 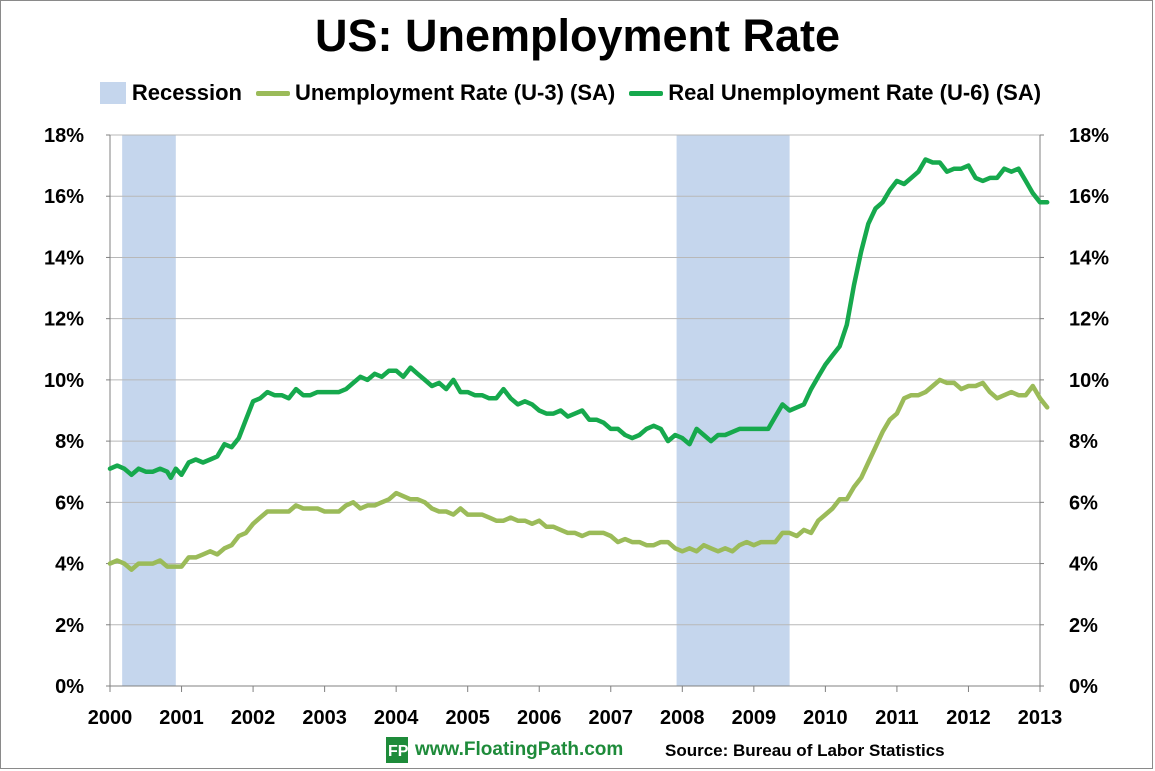 What do you see at coordinates (896, 718) in the screenshot?
I see `x-tick-11: 2011` at bounding box center [896, 718].